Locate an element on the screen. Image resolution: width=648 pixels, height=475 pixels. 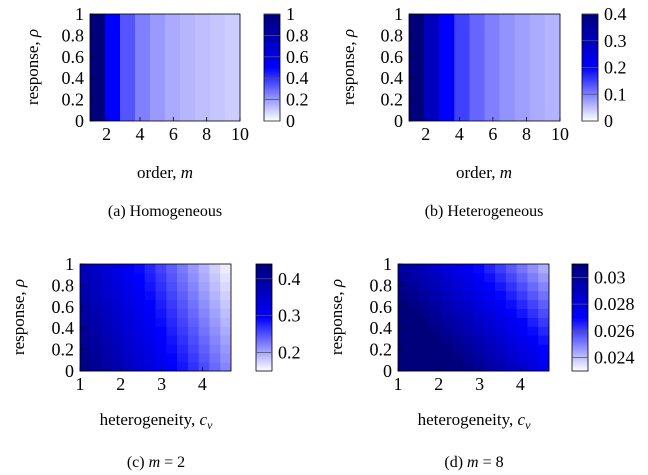
heatmap-d is located at coordinates (474, 318).